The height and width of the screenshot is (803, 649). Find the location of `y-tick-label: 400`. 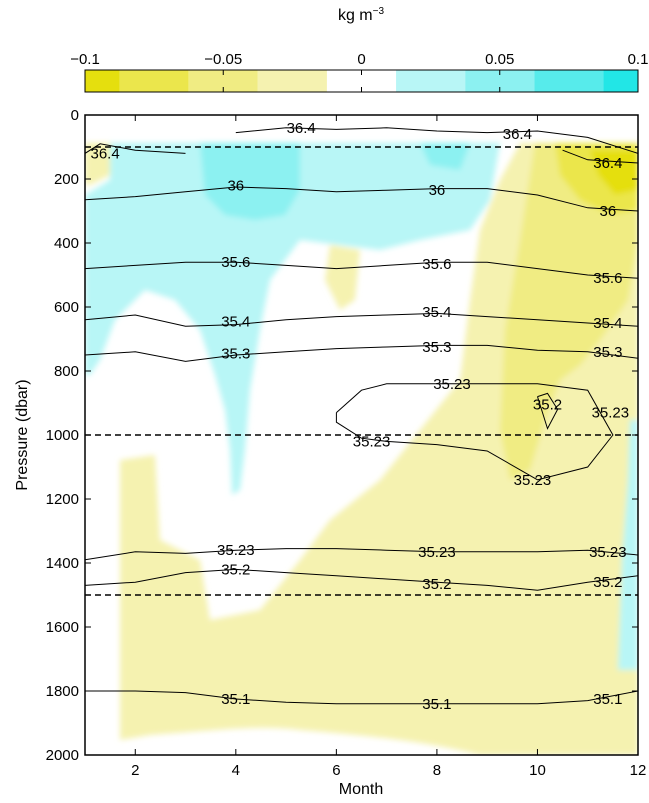

y-tick-label: 400 is located at coordinates (66, 243).